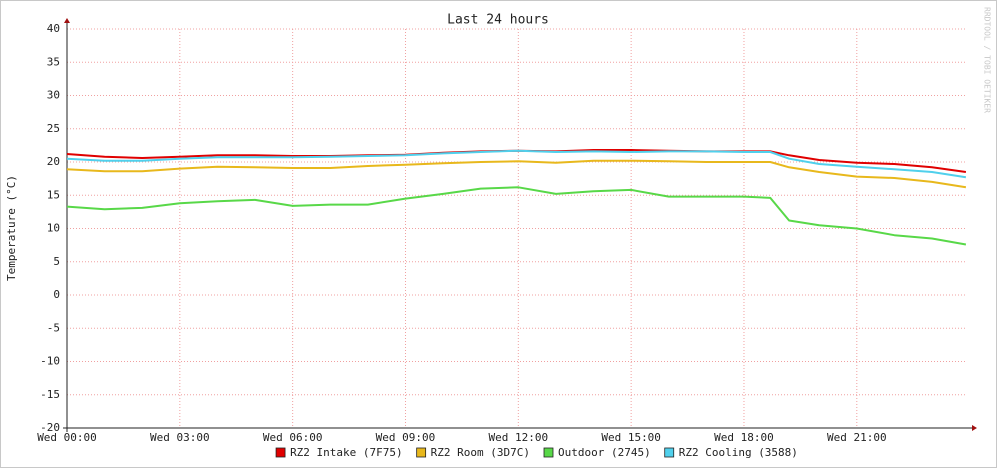 This screenshot has width=997, height=468. What do you see at coordinates (604, 452) in the screenshot?
I see `legend-label: Outdoor (2745)` at bounding box center [604, 452].